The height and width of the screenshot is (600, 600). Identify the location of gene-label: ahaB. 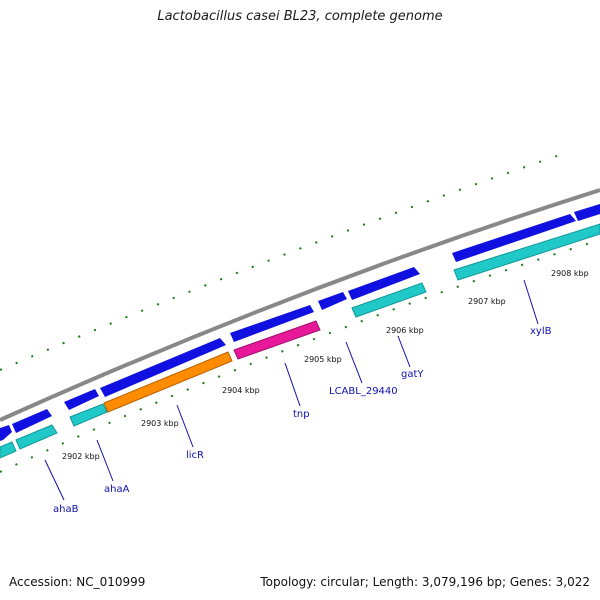
(66, 509).